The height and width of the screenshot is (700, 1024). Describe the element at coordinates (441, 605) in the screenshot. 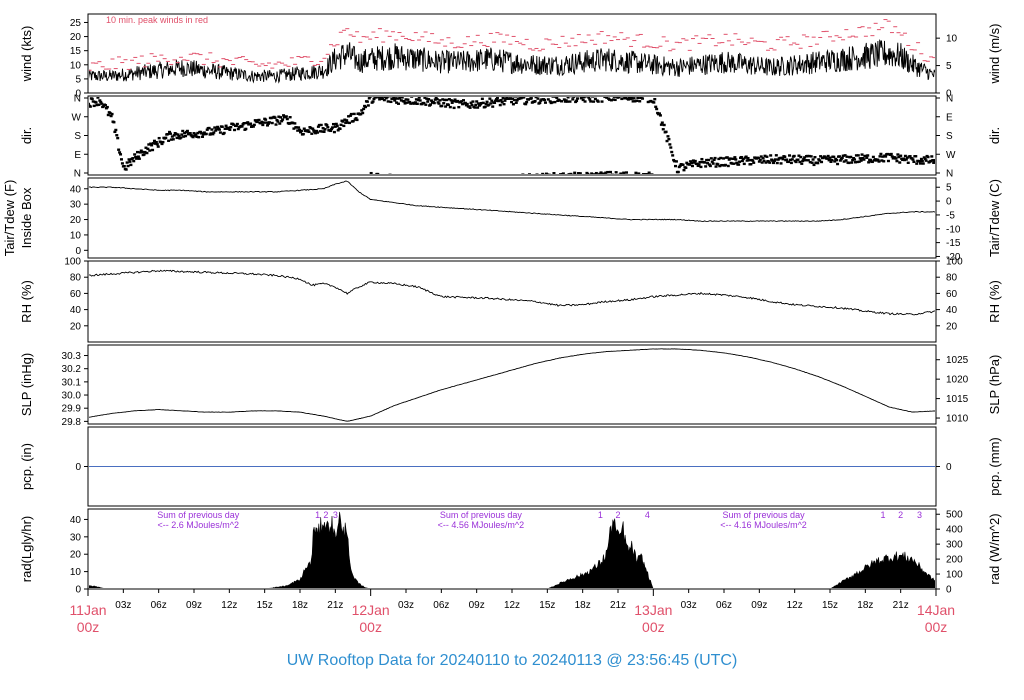

I see `x-minor-tick-label: 06z` at that location.